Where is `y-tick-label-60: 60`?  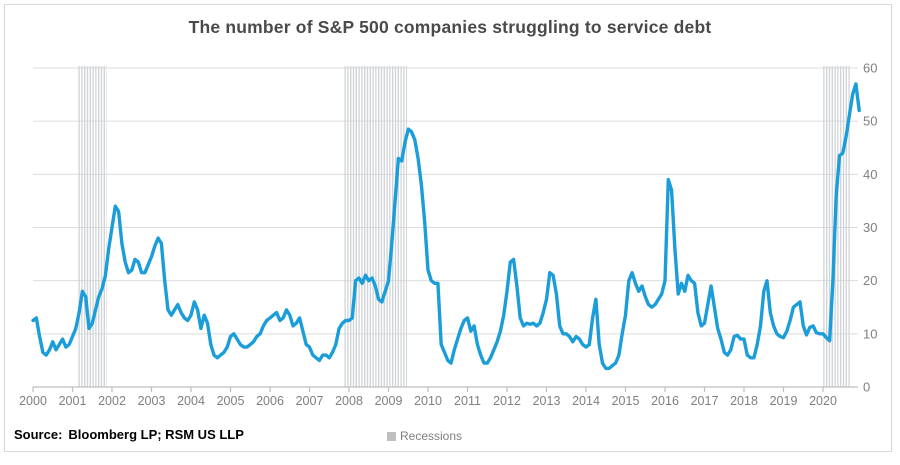
y-tick-label-60: 60 is located at coordinates (870, 67).